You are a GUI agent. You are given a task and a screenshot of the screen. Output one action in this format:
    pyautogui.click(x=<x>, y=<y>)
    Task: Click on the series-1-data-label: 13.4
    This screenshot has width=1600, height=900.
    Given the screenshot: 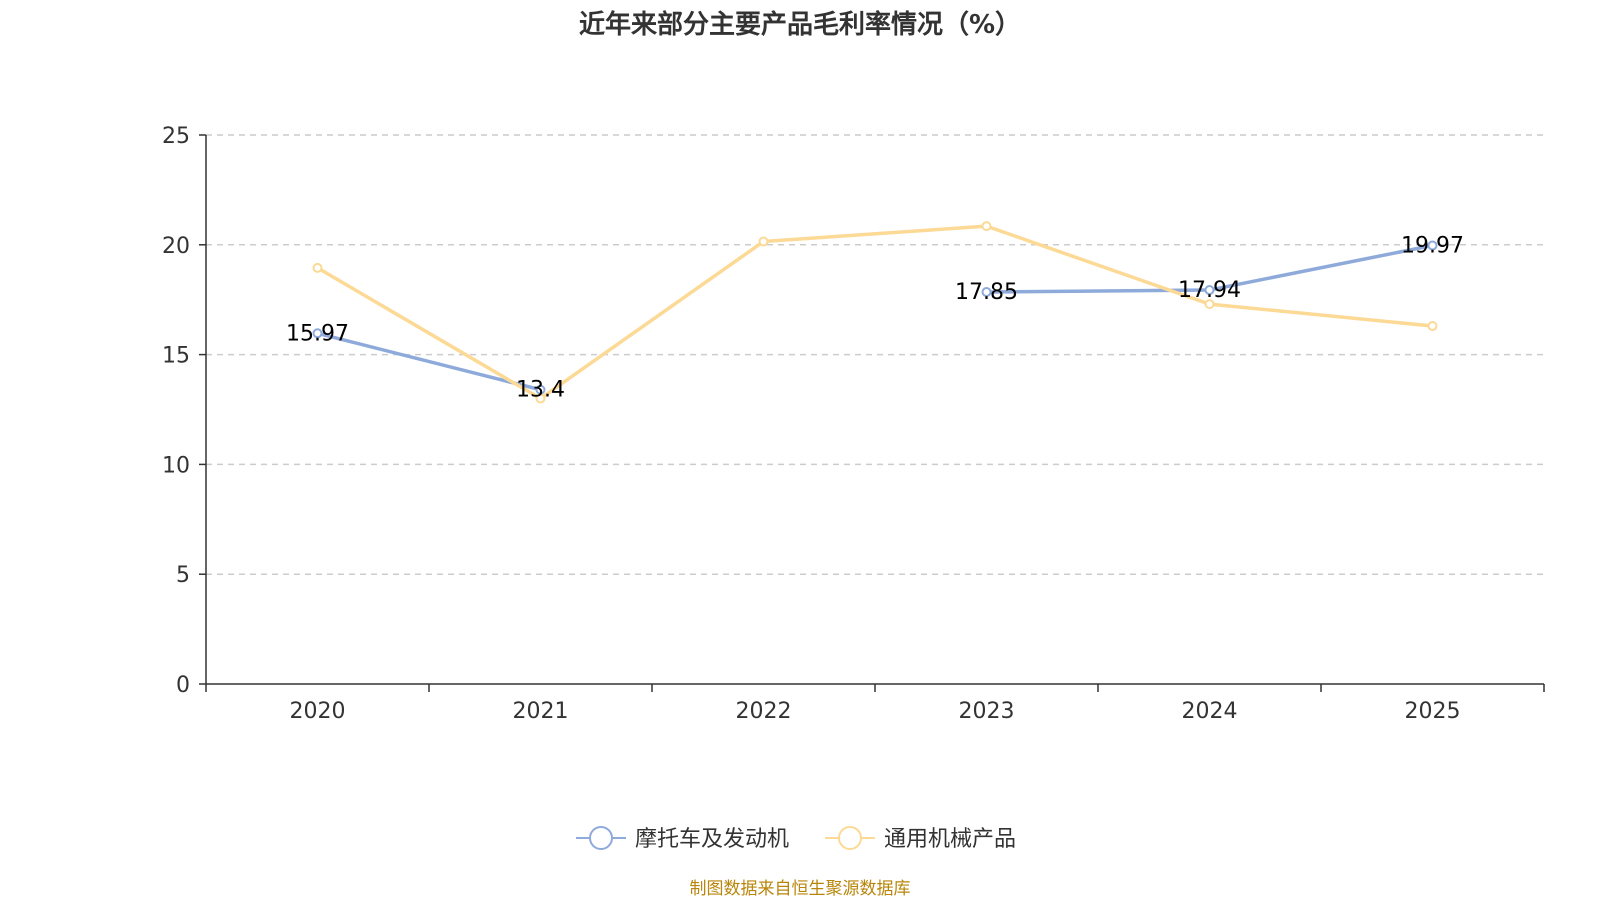 What is the action you would take?
    pyautogui.click(x=540, y=390)
    